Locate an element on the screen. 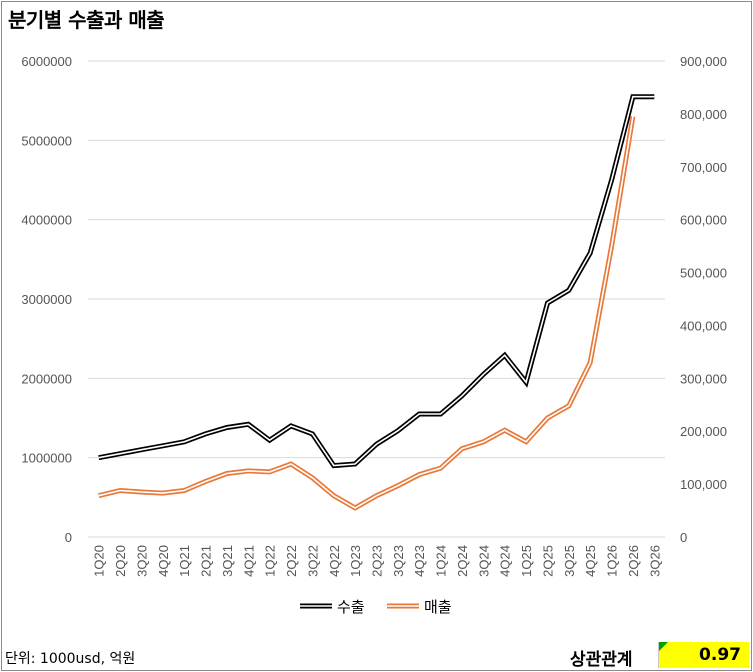 The height and width of the screenshot is (672, 753). x-axis-tick-label: 1Q22 is located at coordinates (270, 561).